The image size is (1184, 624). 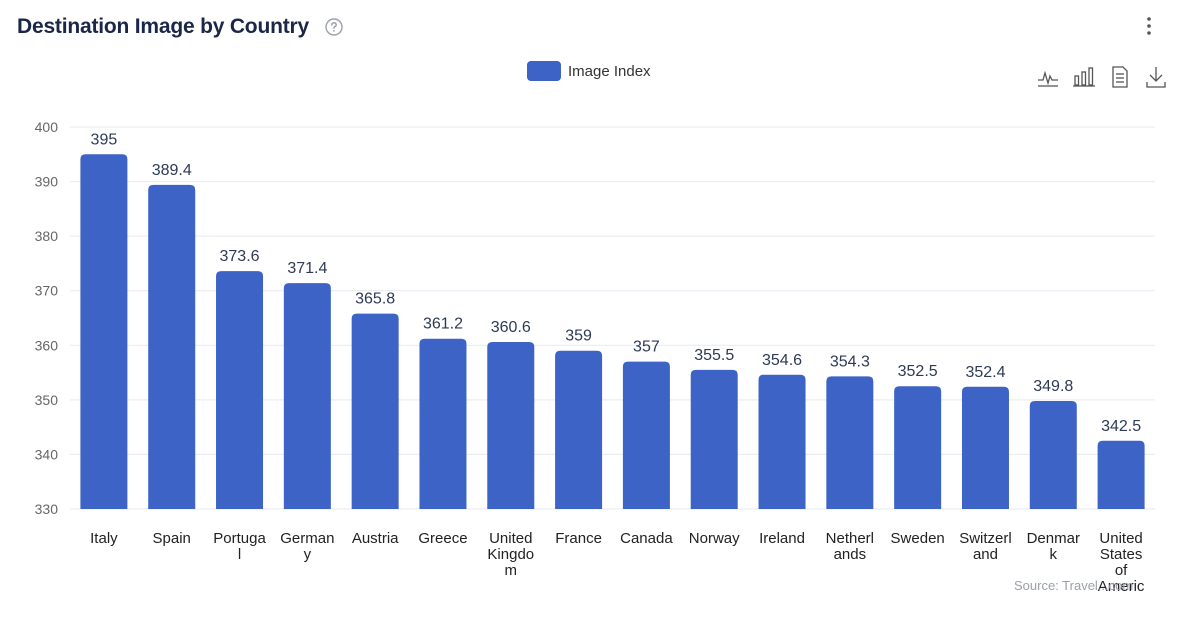 What do you see at coordinates (307, 268) in the screenshot?
I see `data-label: 371.4` at bounding box center [307, 268].